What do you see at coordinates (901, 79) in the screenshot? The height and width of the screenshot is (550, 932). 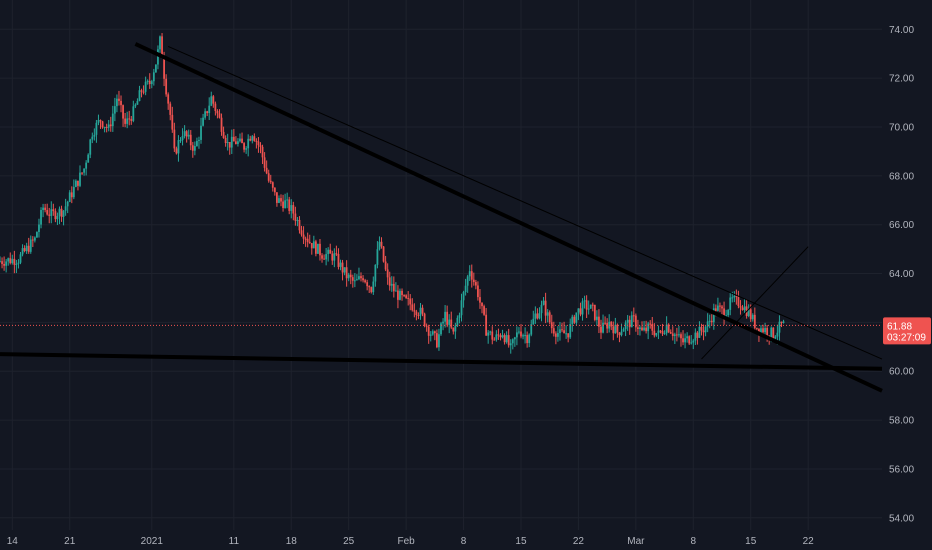 I see `y-tick-label: 72.00` at bounding box center [901, 79].